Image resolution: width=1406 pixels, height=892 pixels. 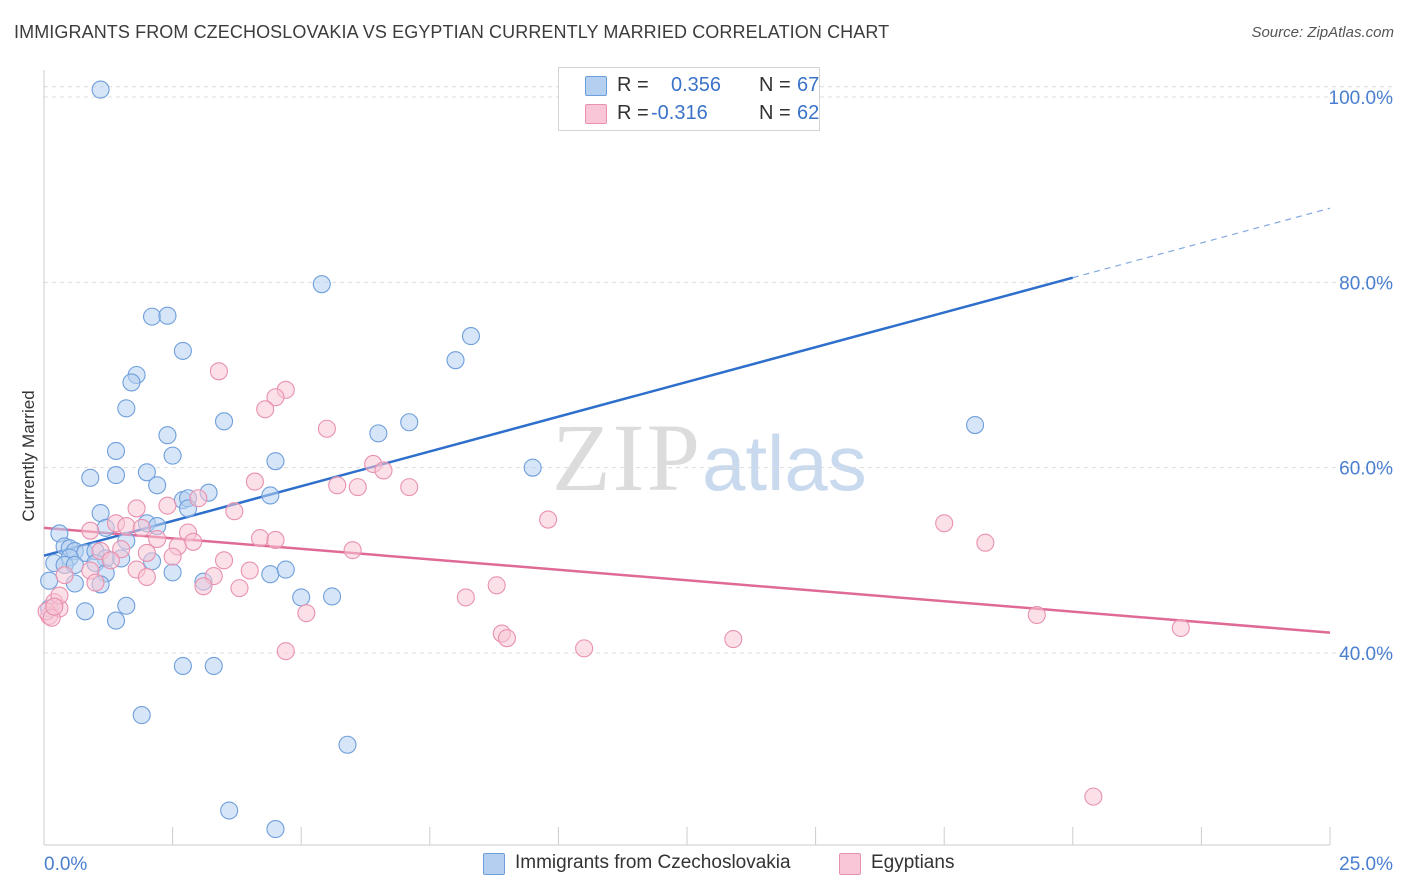 What do you see at coordinates (596, 86) in the screenshot?
I see `legend-swatch-blue` at bounding box center [596, 86].